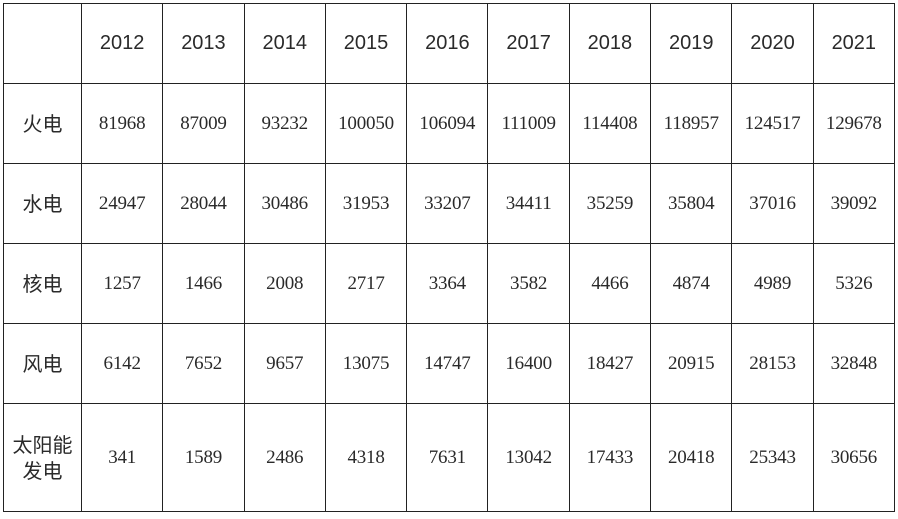 The height and width of the screenshot is (519, 898). I want to click on value-cell: 81968, so click(122, 123).